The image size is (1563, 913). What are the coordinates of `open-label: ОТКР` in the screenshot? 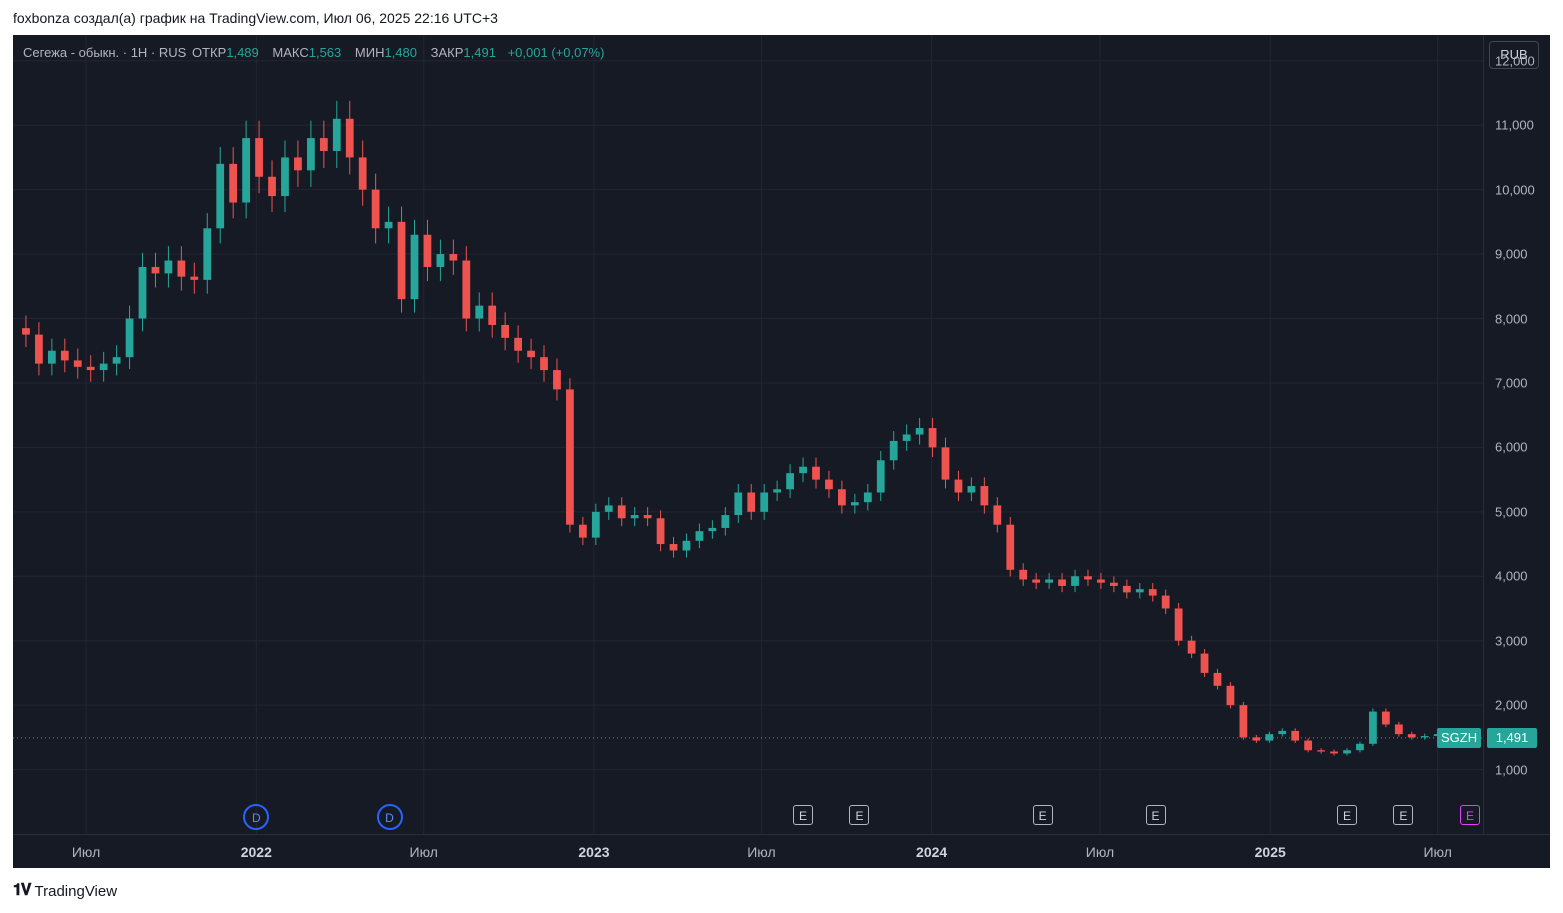 It's located at (209, 52).